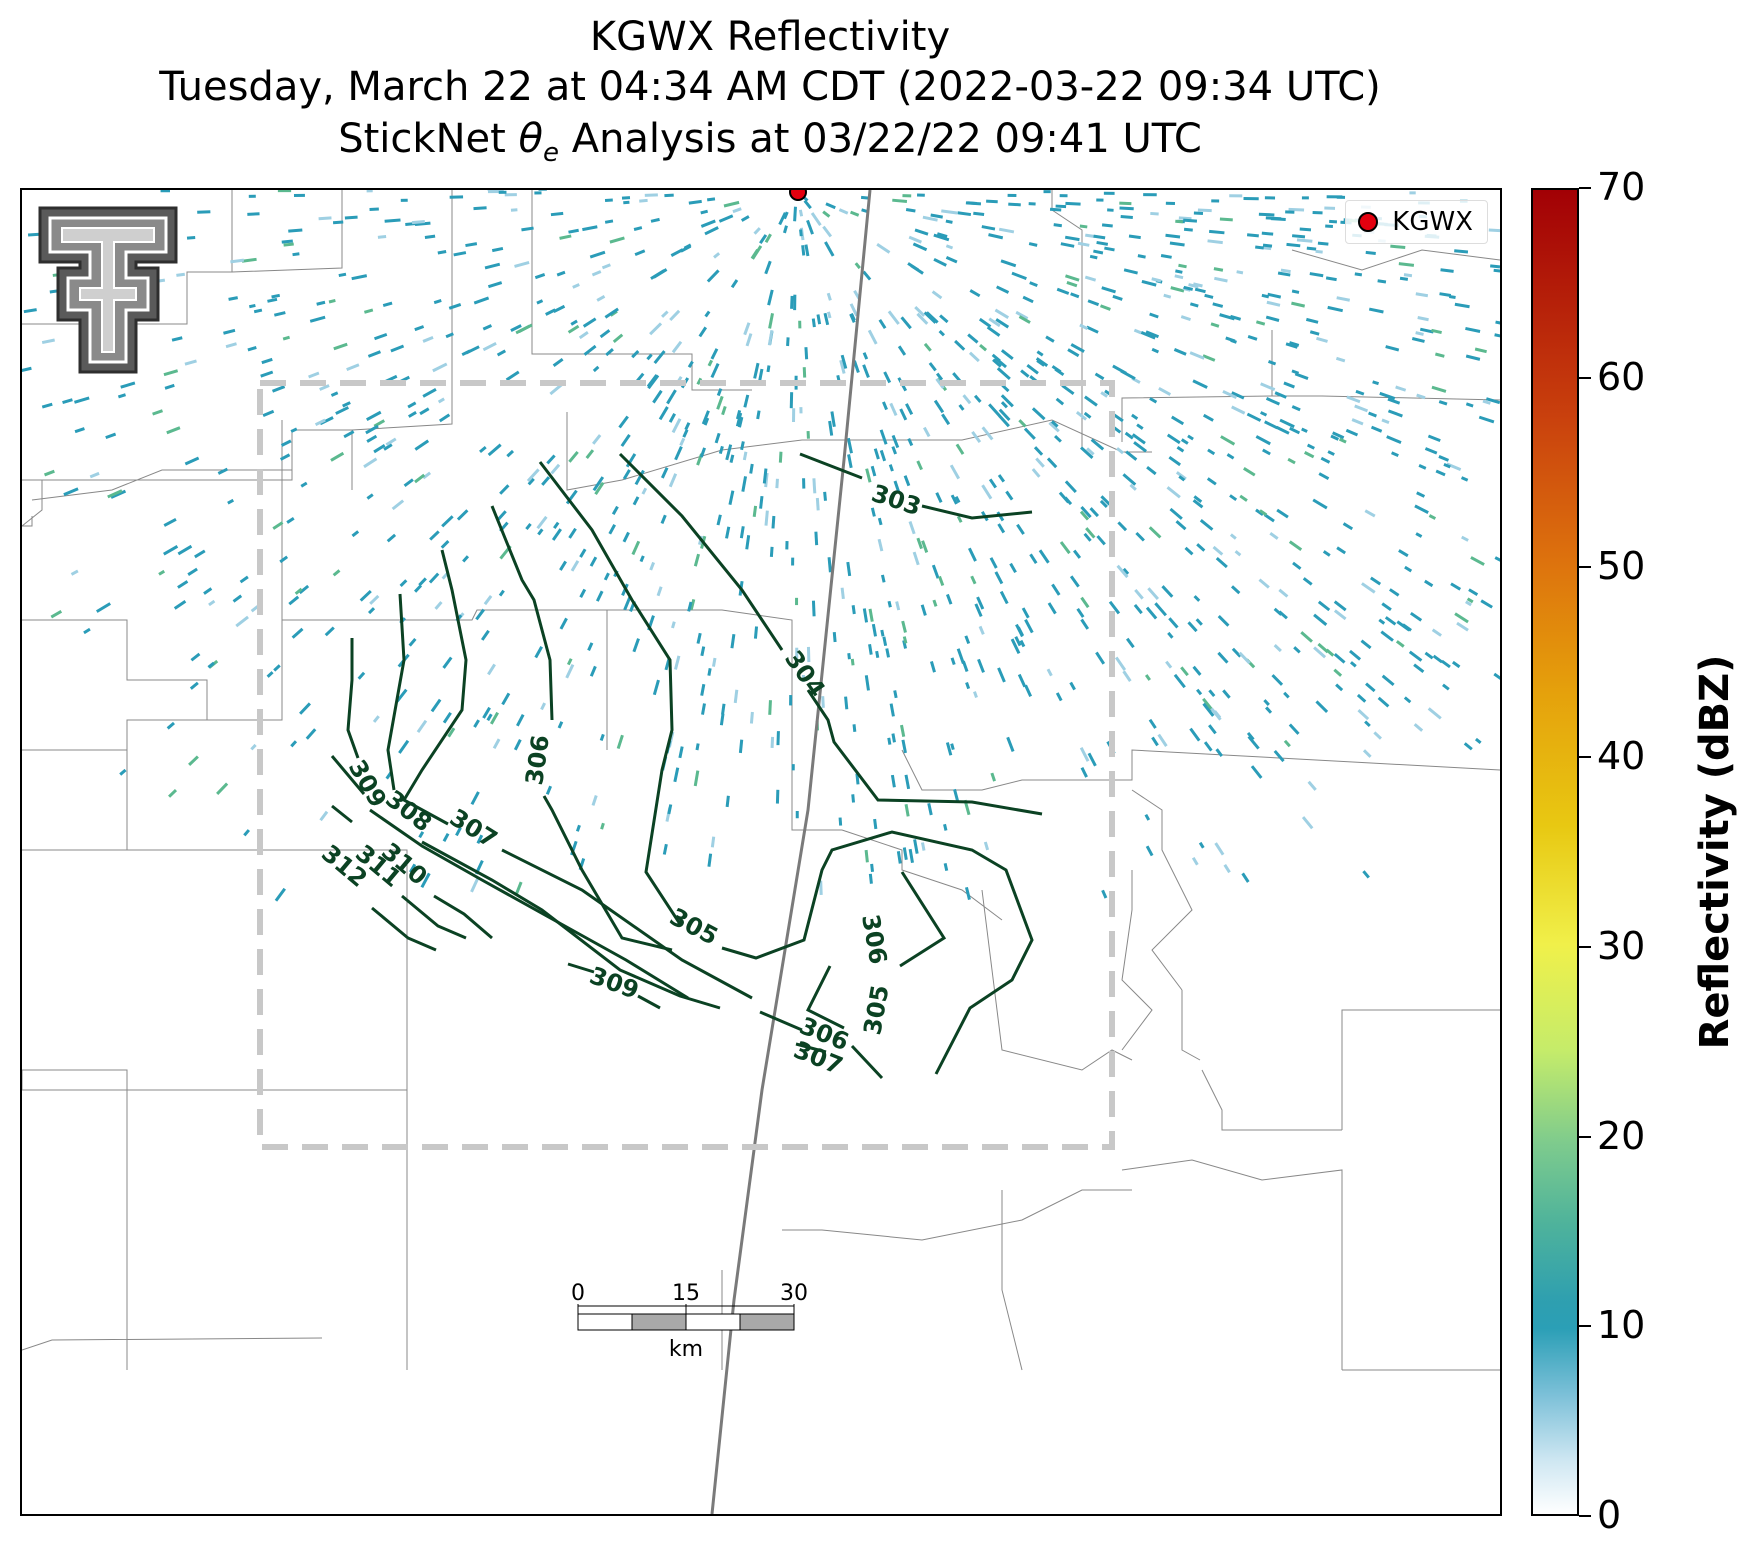 The image size is (1738, 1552). What do you see at coordinates (794, 1293) in the screenshot?
I see `scale-label-30: 30` at bounding box center [794, 1293].